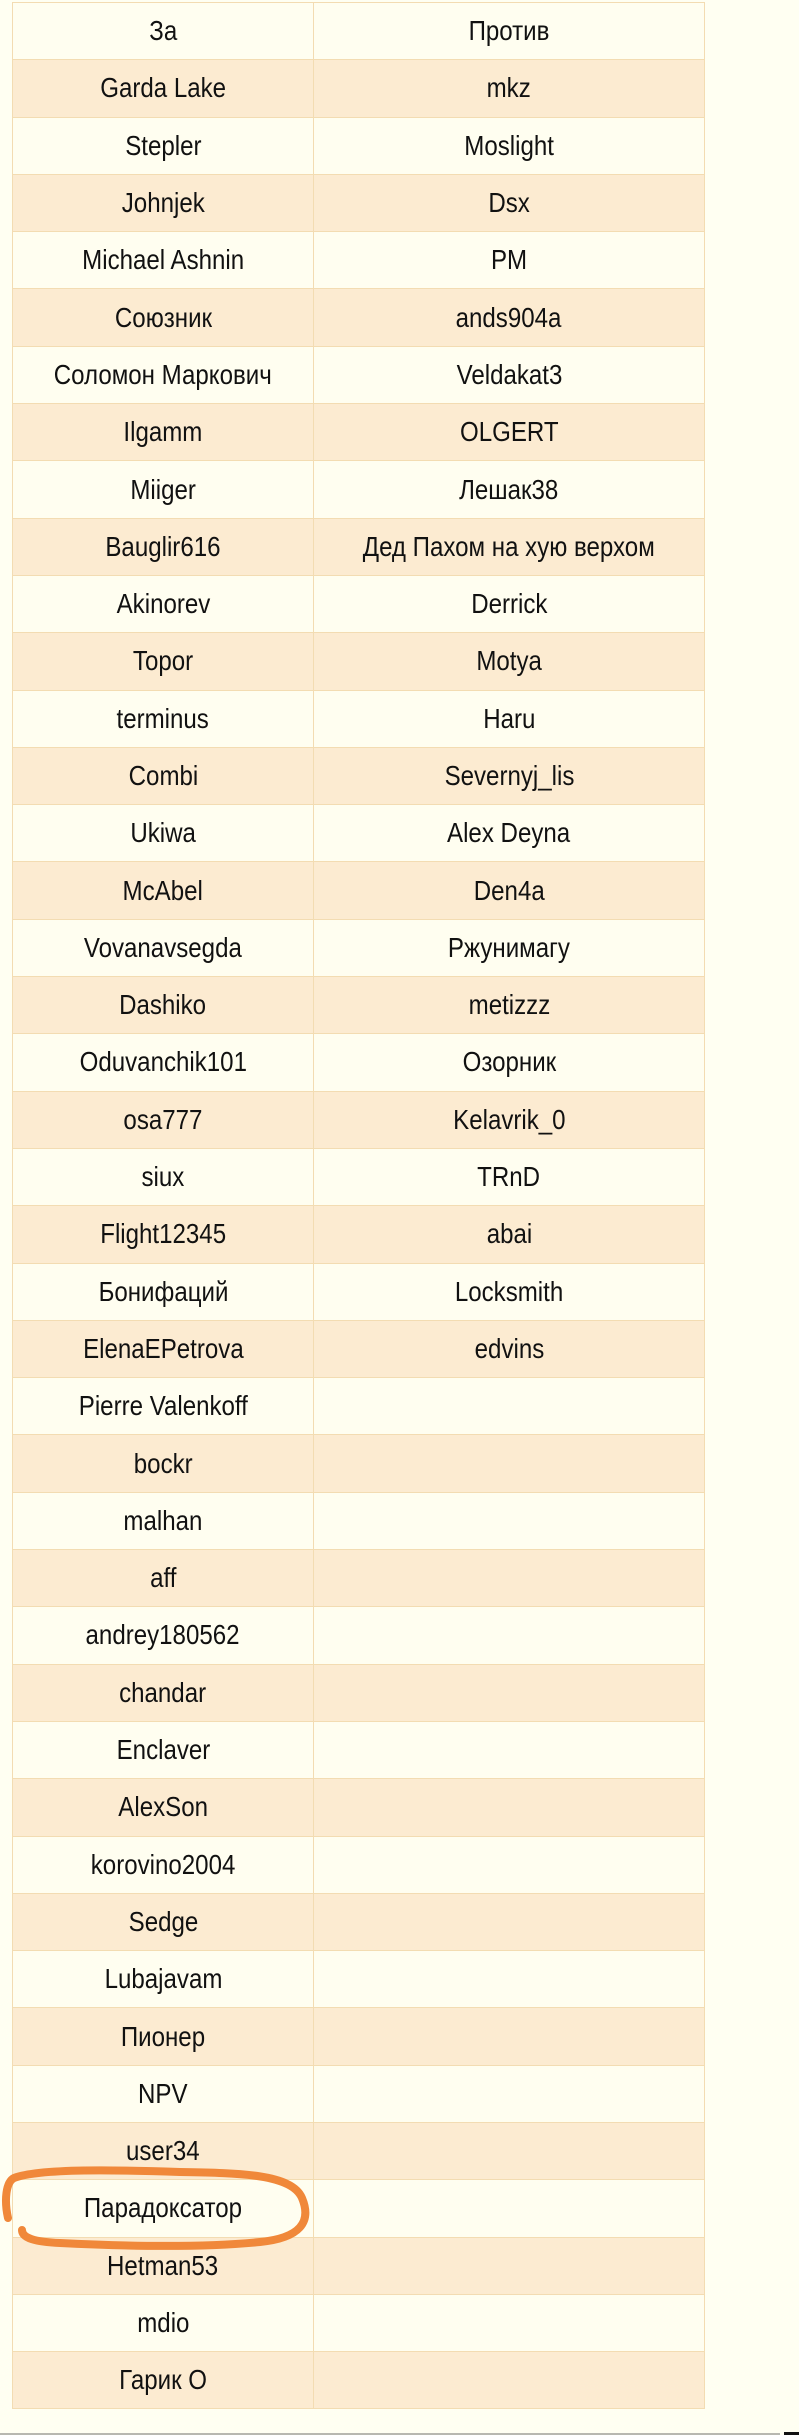 Image resolution: width=799 pixels, height=2435 pixels. Describe the element at coordinates (163, 661) in the screenshot. I see `cell-for: Topor` at that location.